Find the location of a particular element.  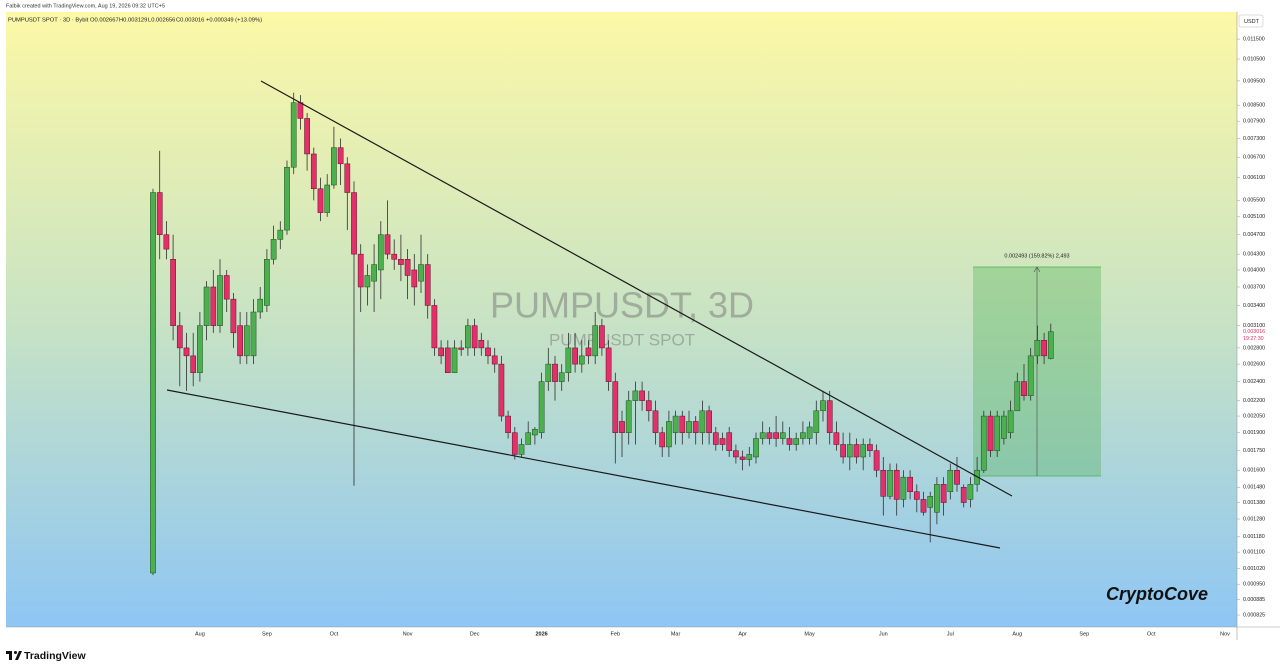

price-label-box is located at coordinates (1253, 335).